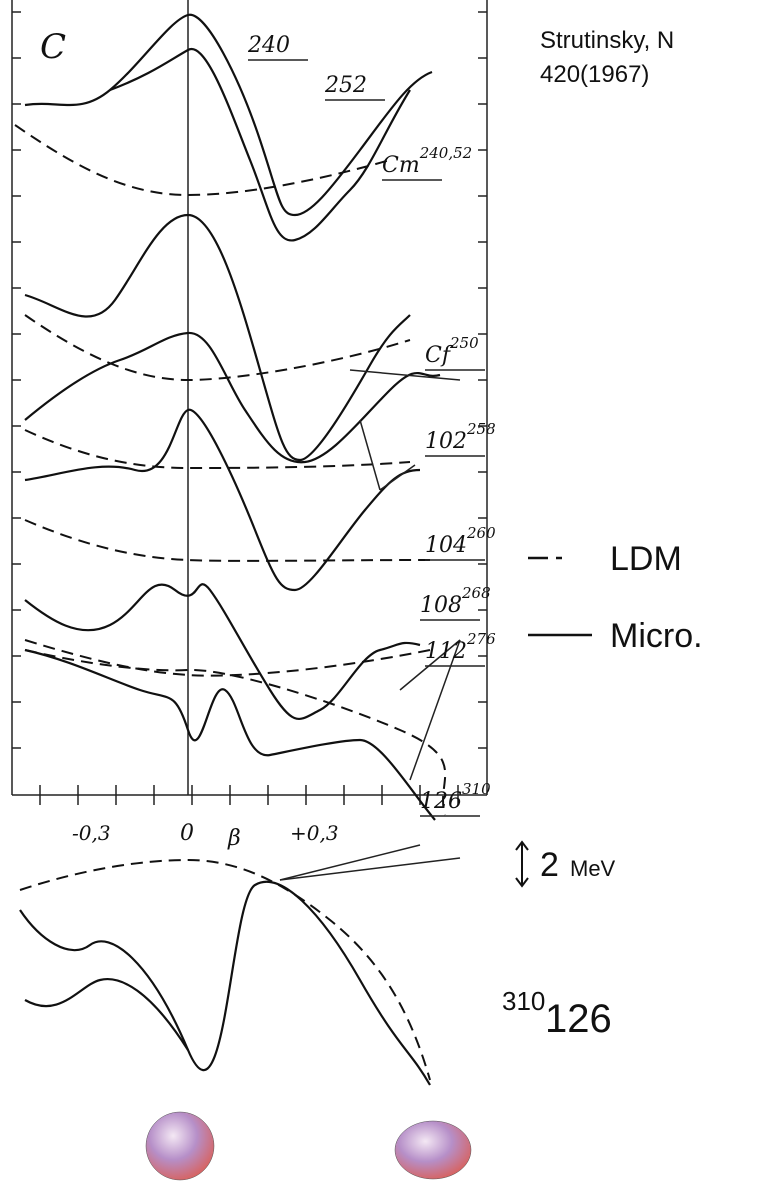 The image size is (778, 1185). Describe the element at coordinates (464, 343) in the screenshot. I see `curve-label-sup: 250` at that location.